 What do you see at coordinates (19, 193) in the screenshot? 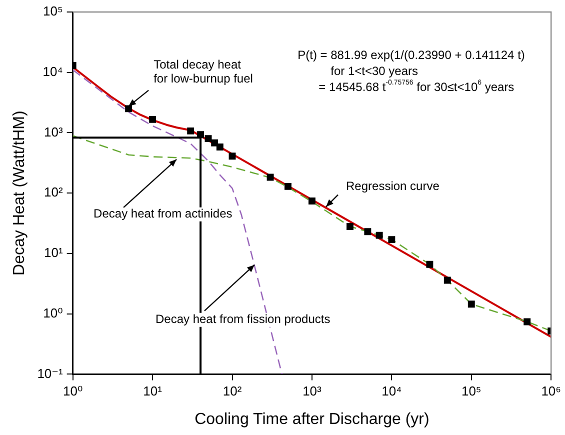
I see `y-axis-title: Decay Heat (Watt/tHM)` at bounding box center [19, 193].